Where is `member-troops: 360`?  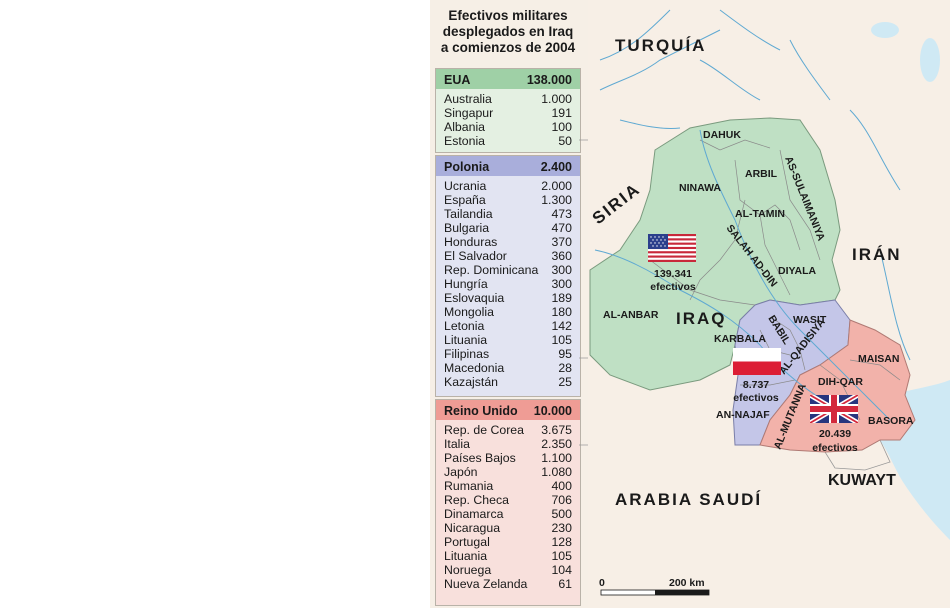 member-troops: 360 is located at coordinates (561, 256).